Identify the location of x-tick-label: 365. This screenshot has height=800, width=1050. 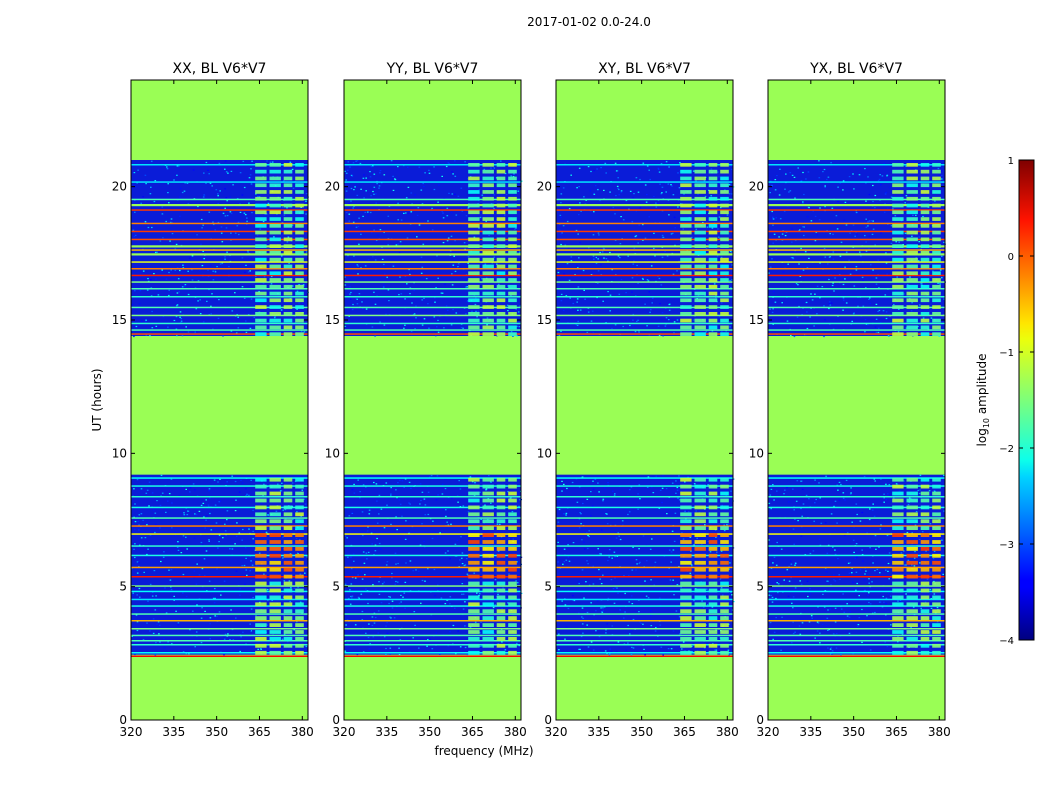
(259, 732).